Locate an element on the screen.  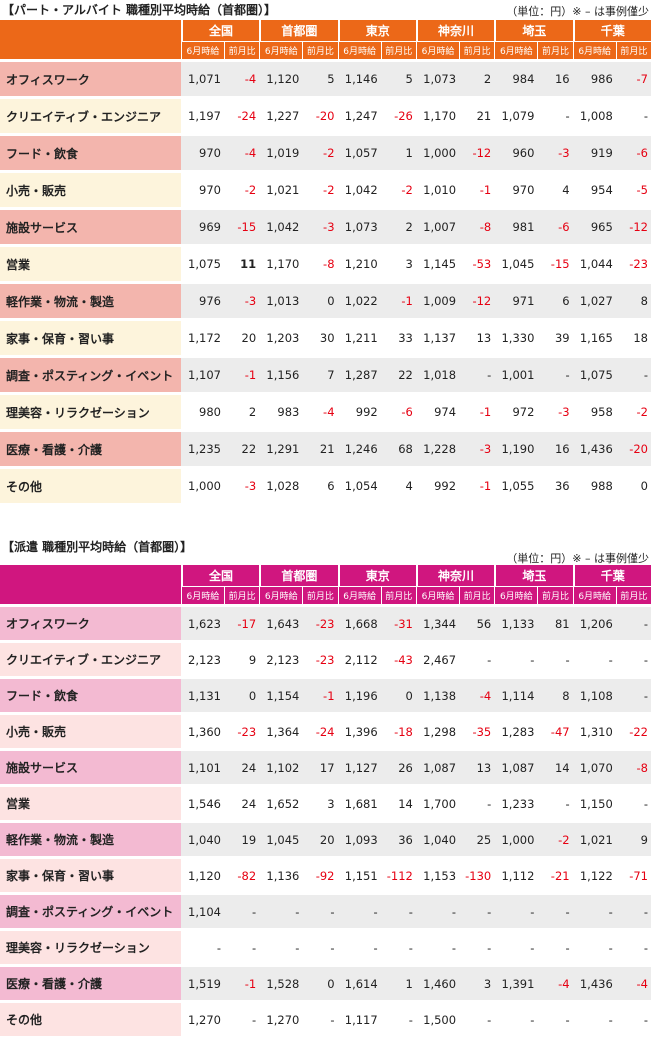
wage-cell: 986 is located at coordinates (594, 77).